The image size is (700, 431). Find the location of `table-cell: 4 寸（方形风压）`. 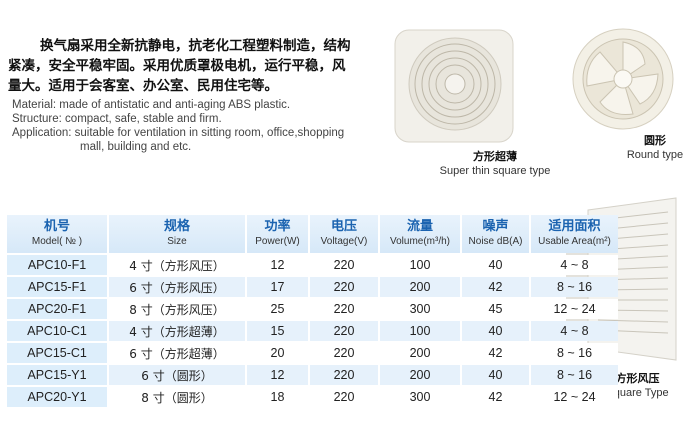

table-cell: 4 寸（方形风压） is located at coordinates (177, 265).